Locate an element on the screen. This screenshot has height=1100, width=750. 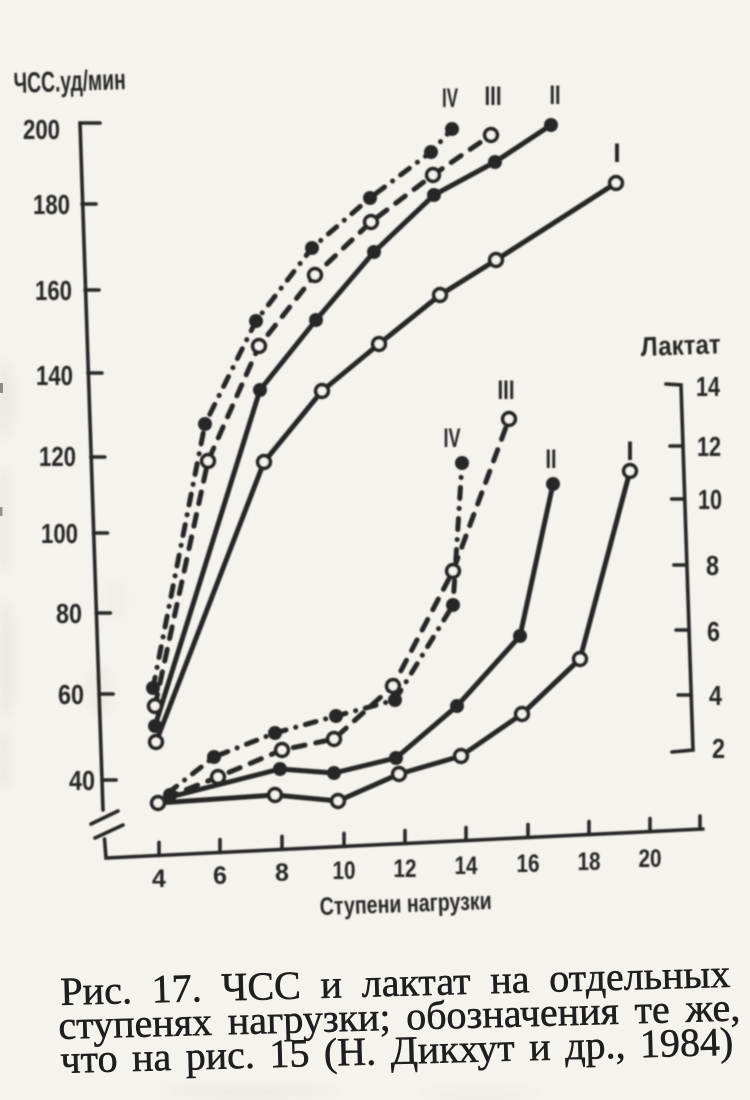
svg-text: 2 is located at coordinates (718, 748).